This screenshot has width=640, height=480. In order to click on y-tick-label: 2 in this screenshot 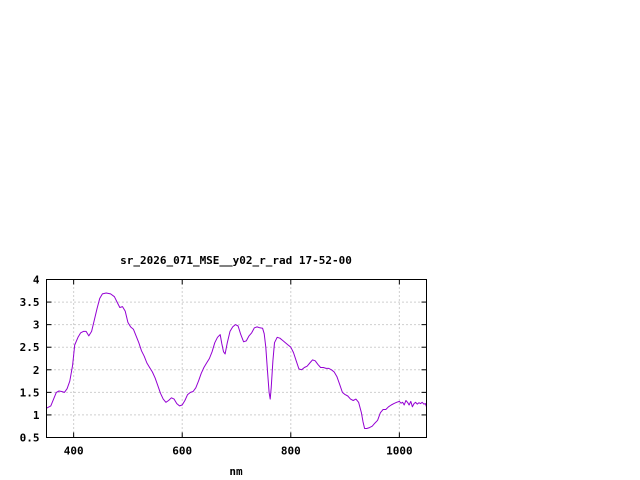, I will do `click(36, 370)`.